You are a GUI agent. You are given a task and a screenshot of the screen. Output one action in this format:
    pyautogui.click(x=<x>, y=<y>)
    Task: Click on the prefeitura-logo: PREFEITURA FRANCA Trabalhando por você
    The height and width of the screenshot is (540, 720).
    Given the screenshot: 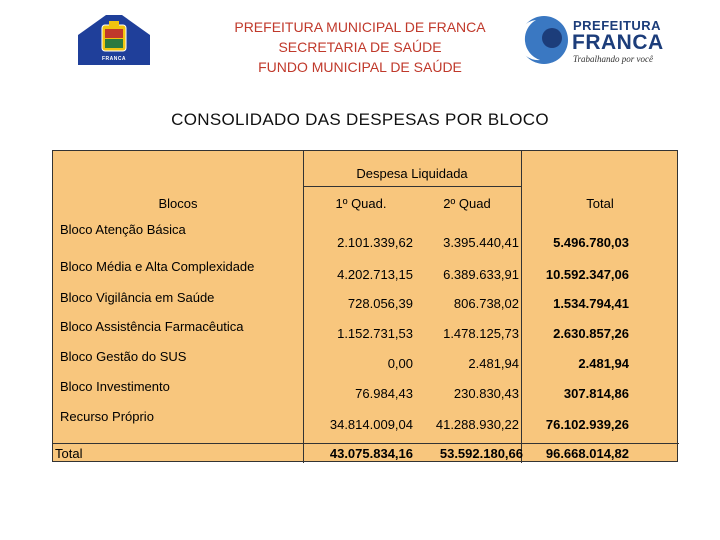 What is the action you would take?
    pyautogui.click(x=590, y=40)
    